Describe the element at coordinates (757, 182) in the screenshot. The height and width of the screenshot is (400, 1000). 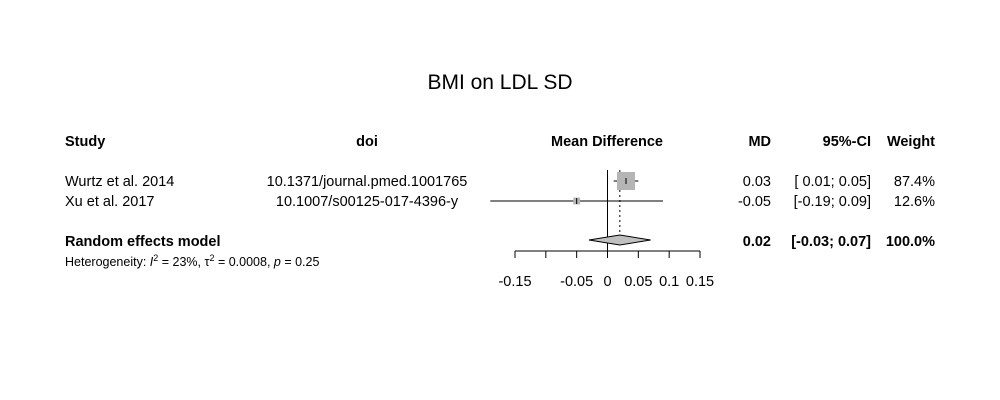
I see `study-md-1: 0.03` at that location.